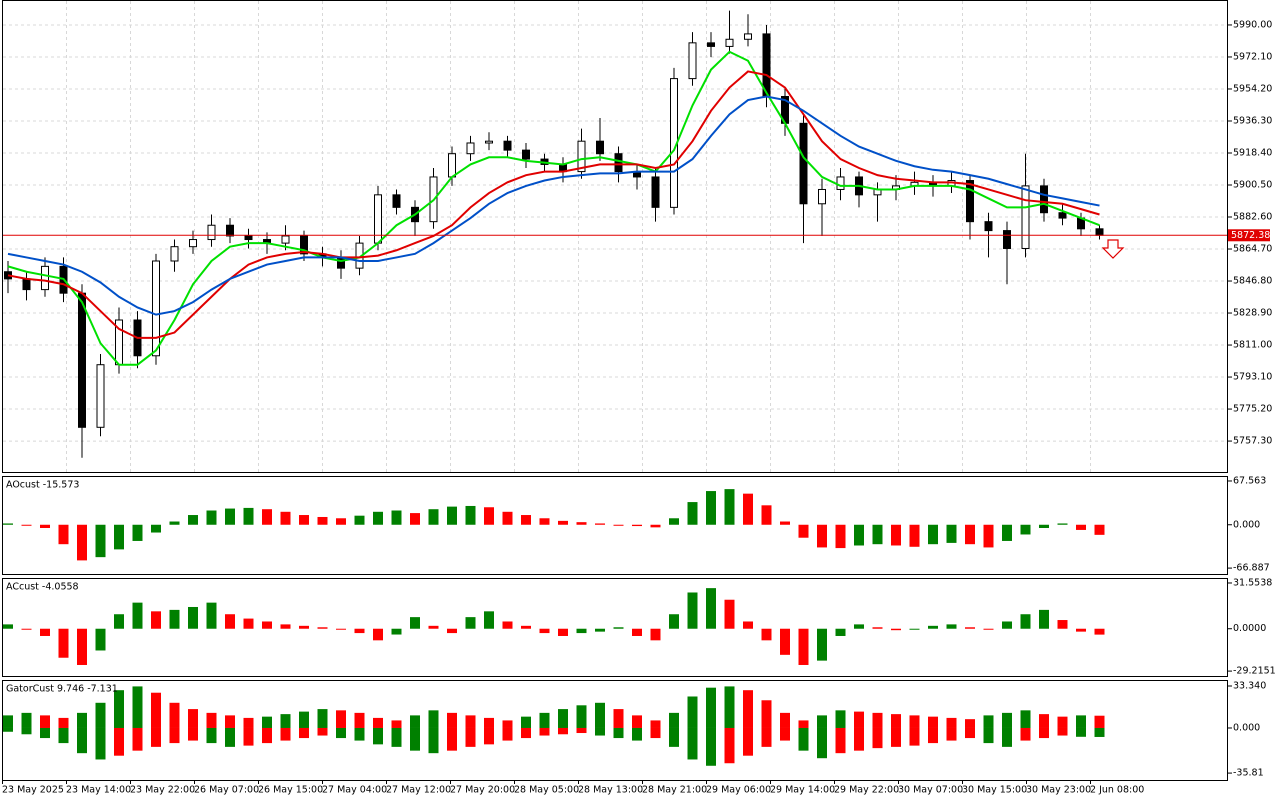 This screenshot has height=800, width=1280. I want to click on x-tick-label: 23 May 14:00, so click(98, 790).